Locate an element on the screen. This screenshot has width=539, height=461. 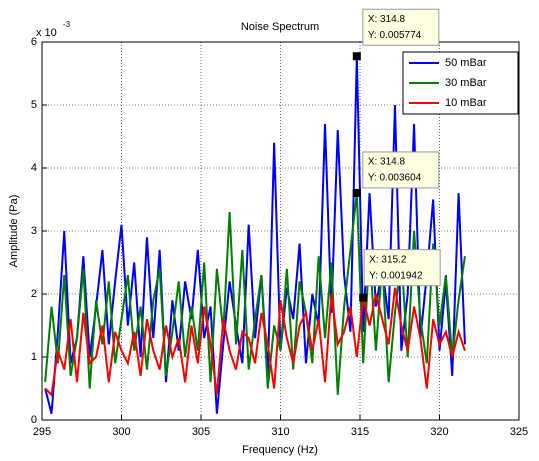
y-exponent-base: x 10 is located at coordinates (46, 33).